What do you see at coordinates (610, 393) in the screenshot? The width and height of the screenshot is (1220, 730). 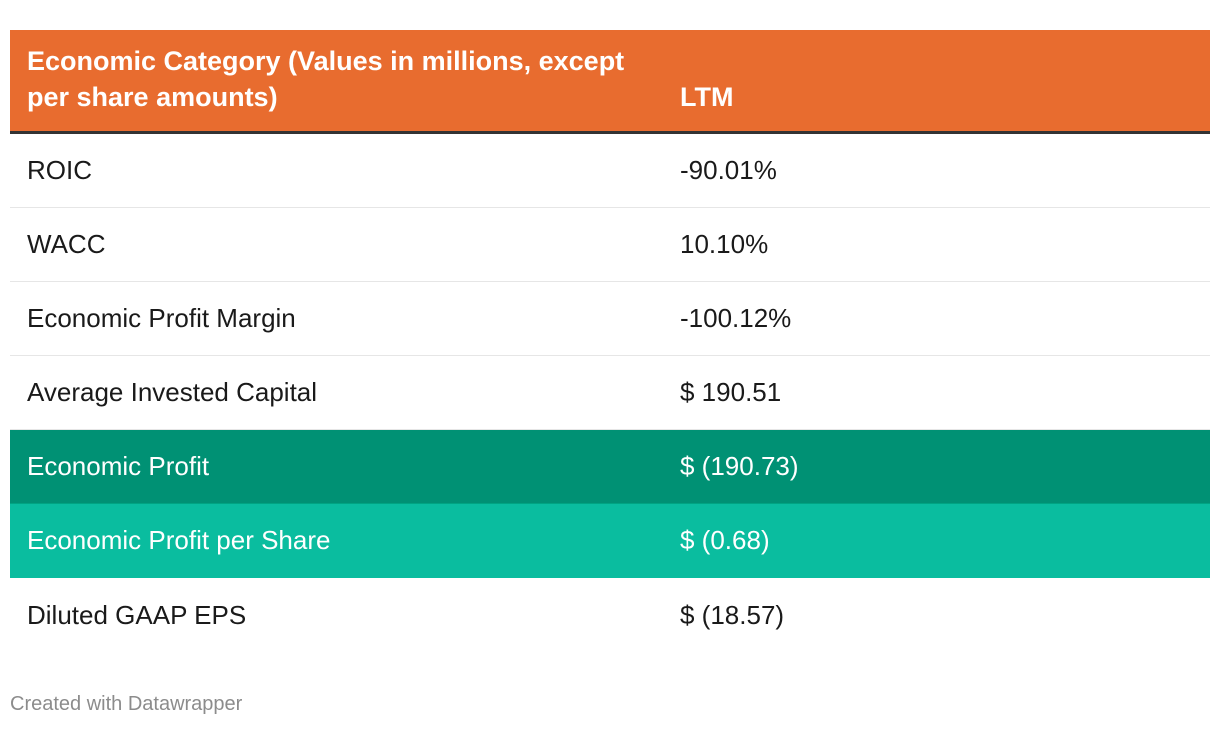 I see `table-row-average-invested-capital: Average Invested Capital $ 190.51` at bounding box center [610, 393].